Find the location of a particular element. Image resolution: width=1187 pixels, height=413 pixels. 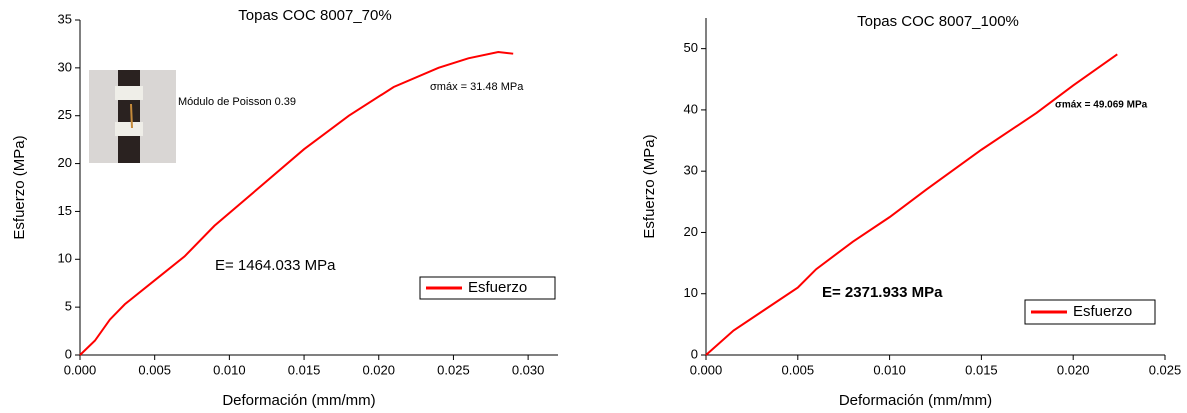

y-tick-label: 40 is located at coordinates (691, 108).